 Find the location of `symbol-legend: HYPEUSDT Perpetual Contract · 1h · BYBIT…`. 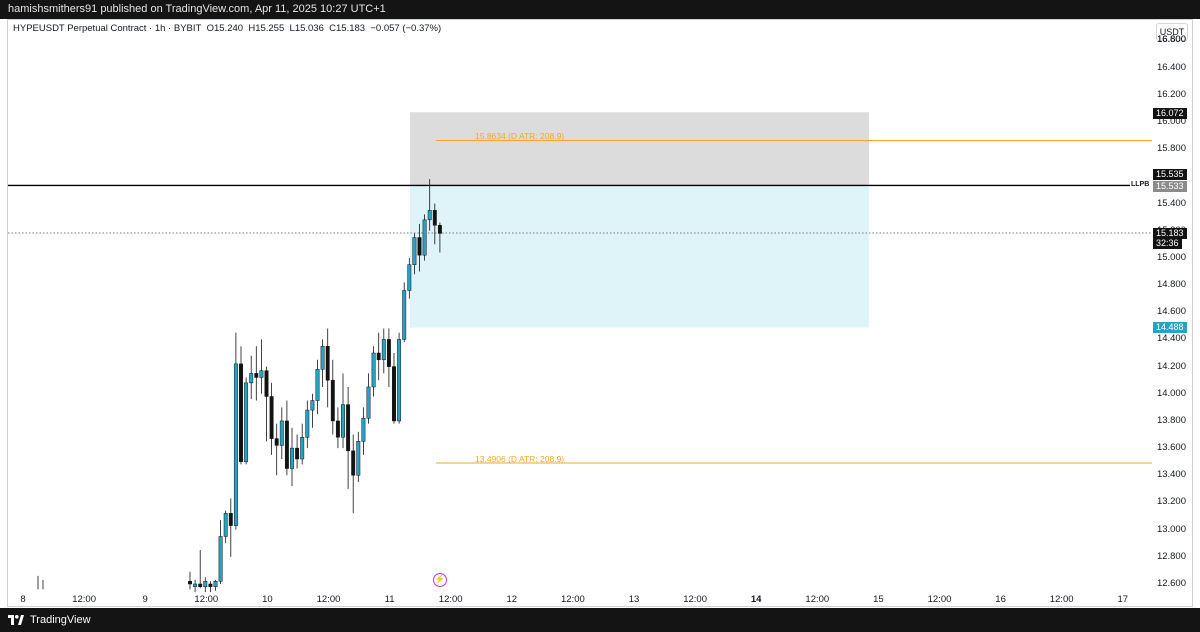

symbol-legend: HYPEUSDT Perpetual Contract · 1h · BYBIT… is located at coordinates (227, 28).